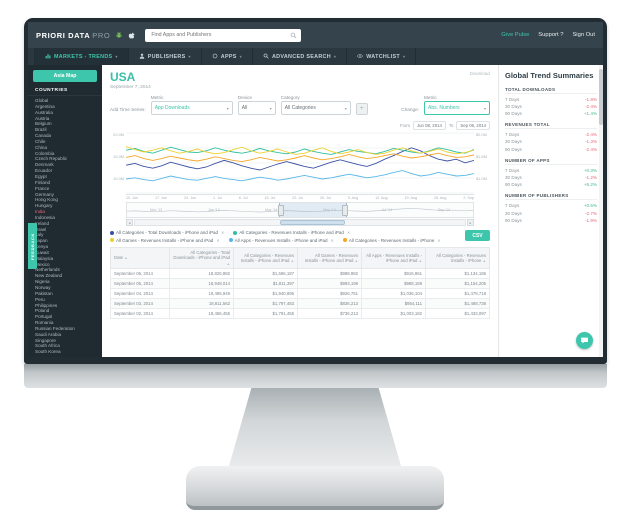 Image resolution: width=631 pixels, height=522 pixels. What do you see at coordinates (361, 109) in the screenshot?
I see `add-series-button: +` at bounding box center [361, 109].